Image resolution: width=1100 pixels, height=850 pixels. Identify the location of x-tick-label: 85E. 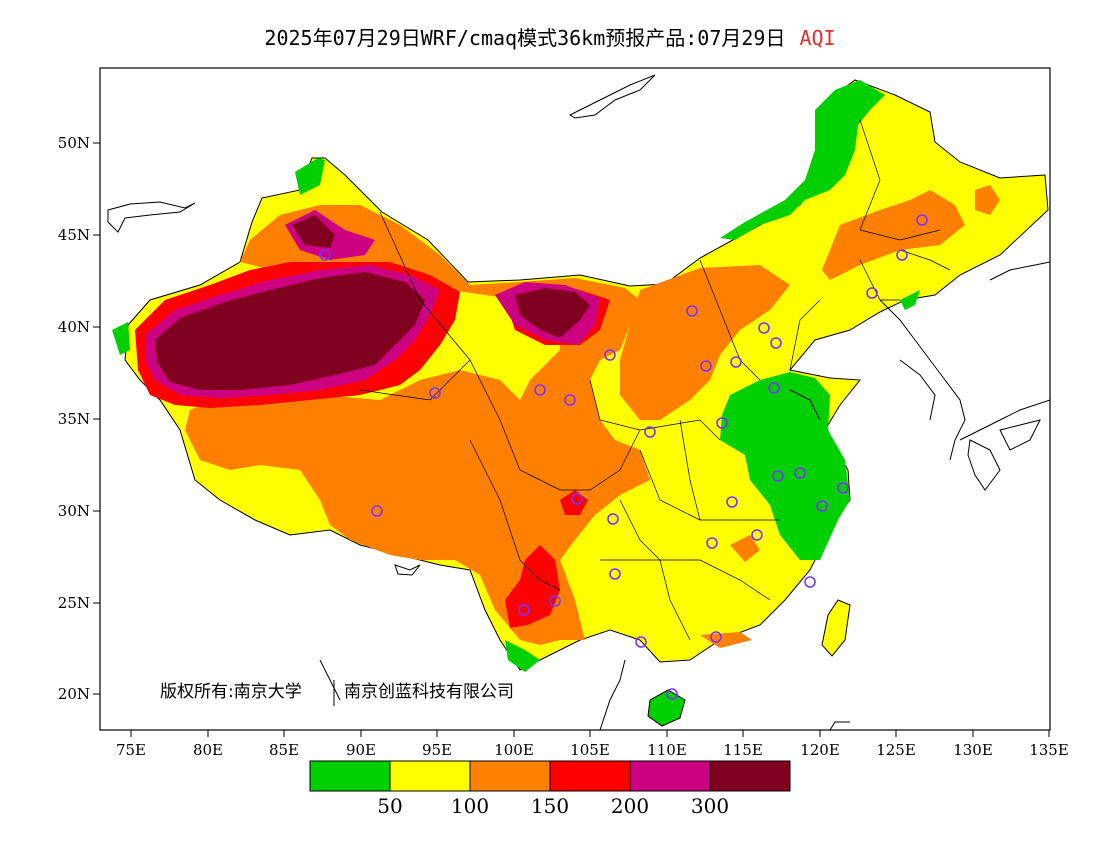
(284, 750).